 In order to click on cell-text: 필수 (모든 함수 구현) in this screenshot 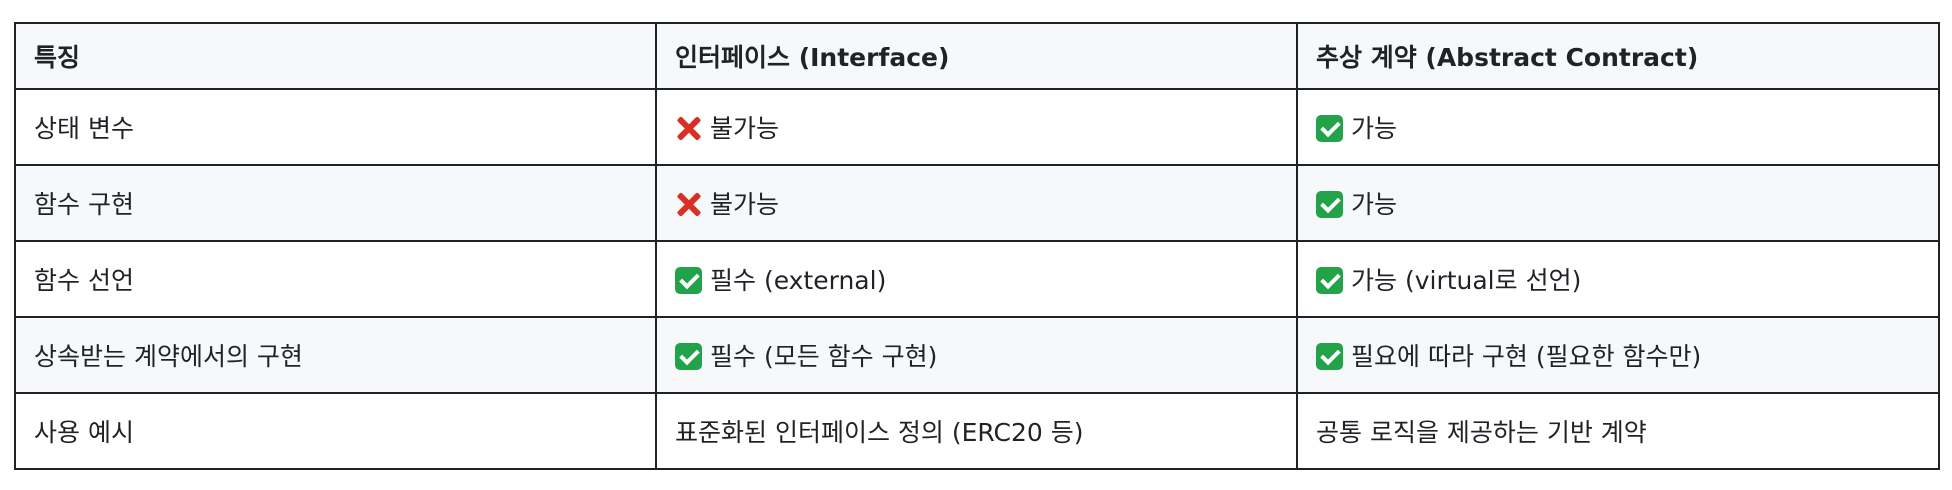, I will do `click(824, 356)`.